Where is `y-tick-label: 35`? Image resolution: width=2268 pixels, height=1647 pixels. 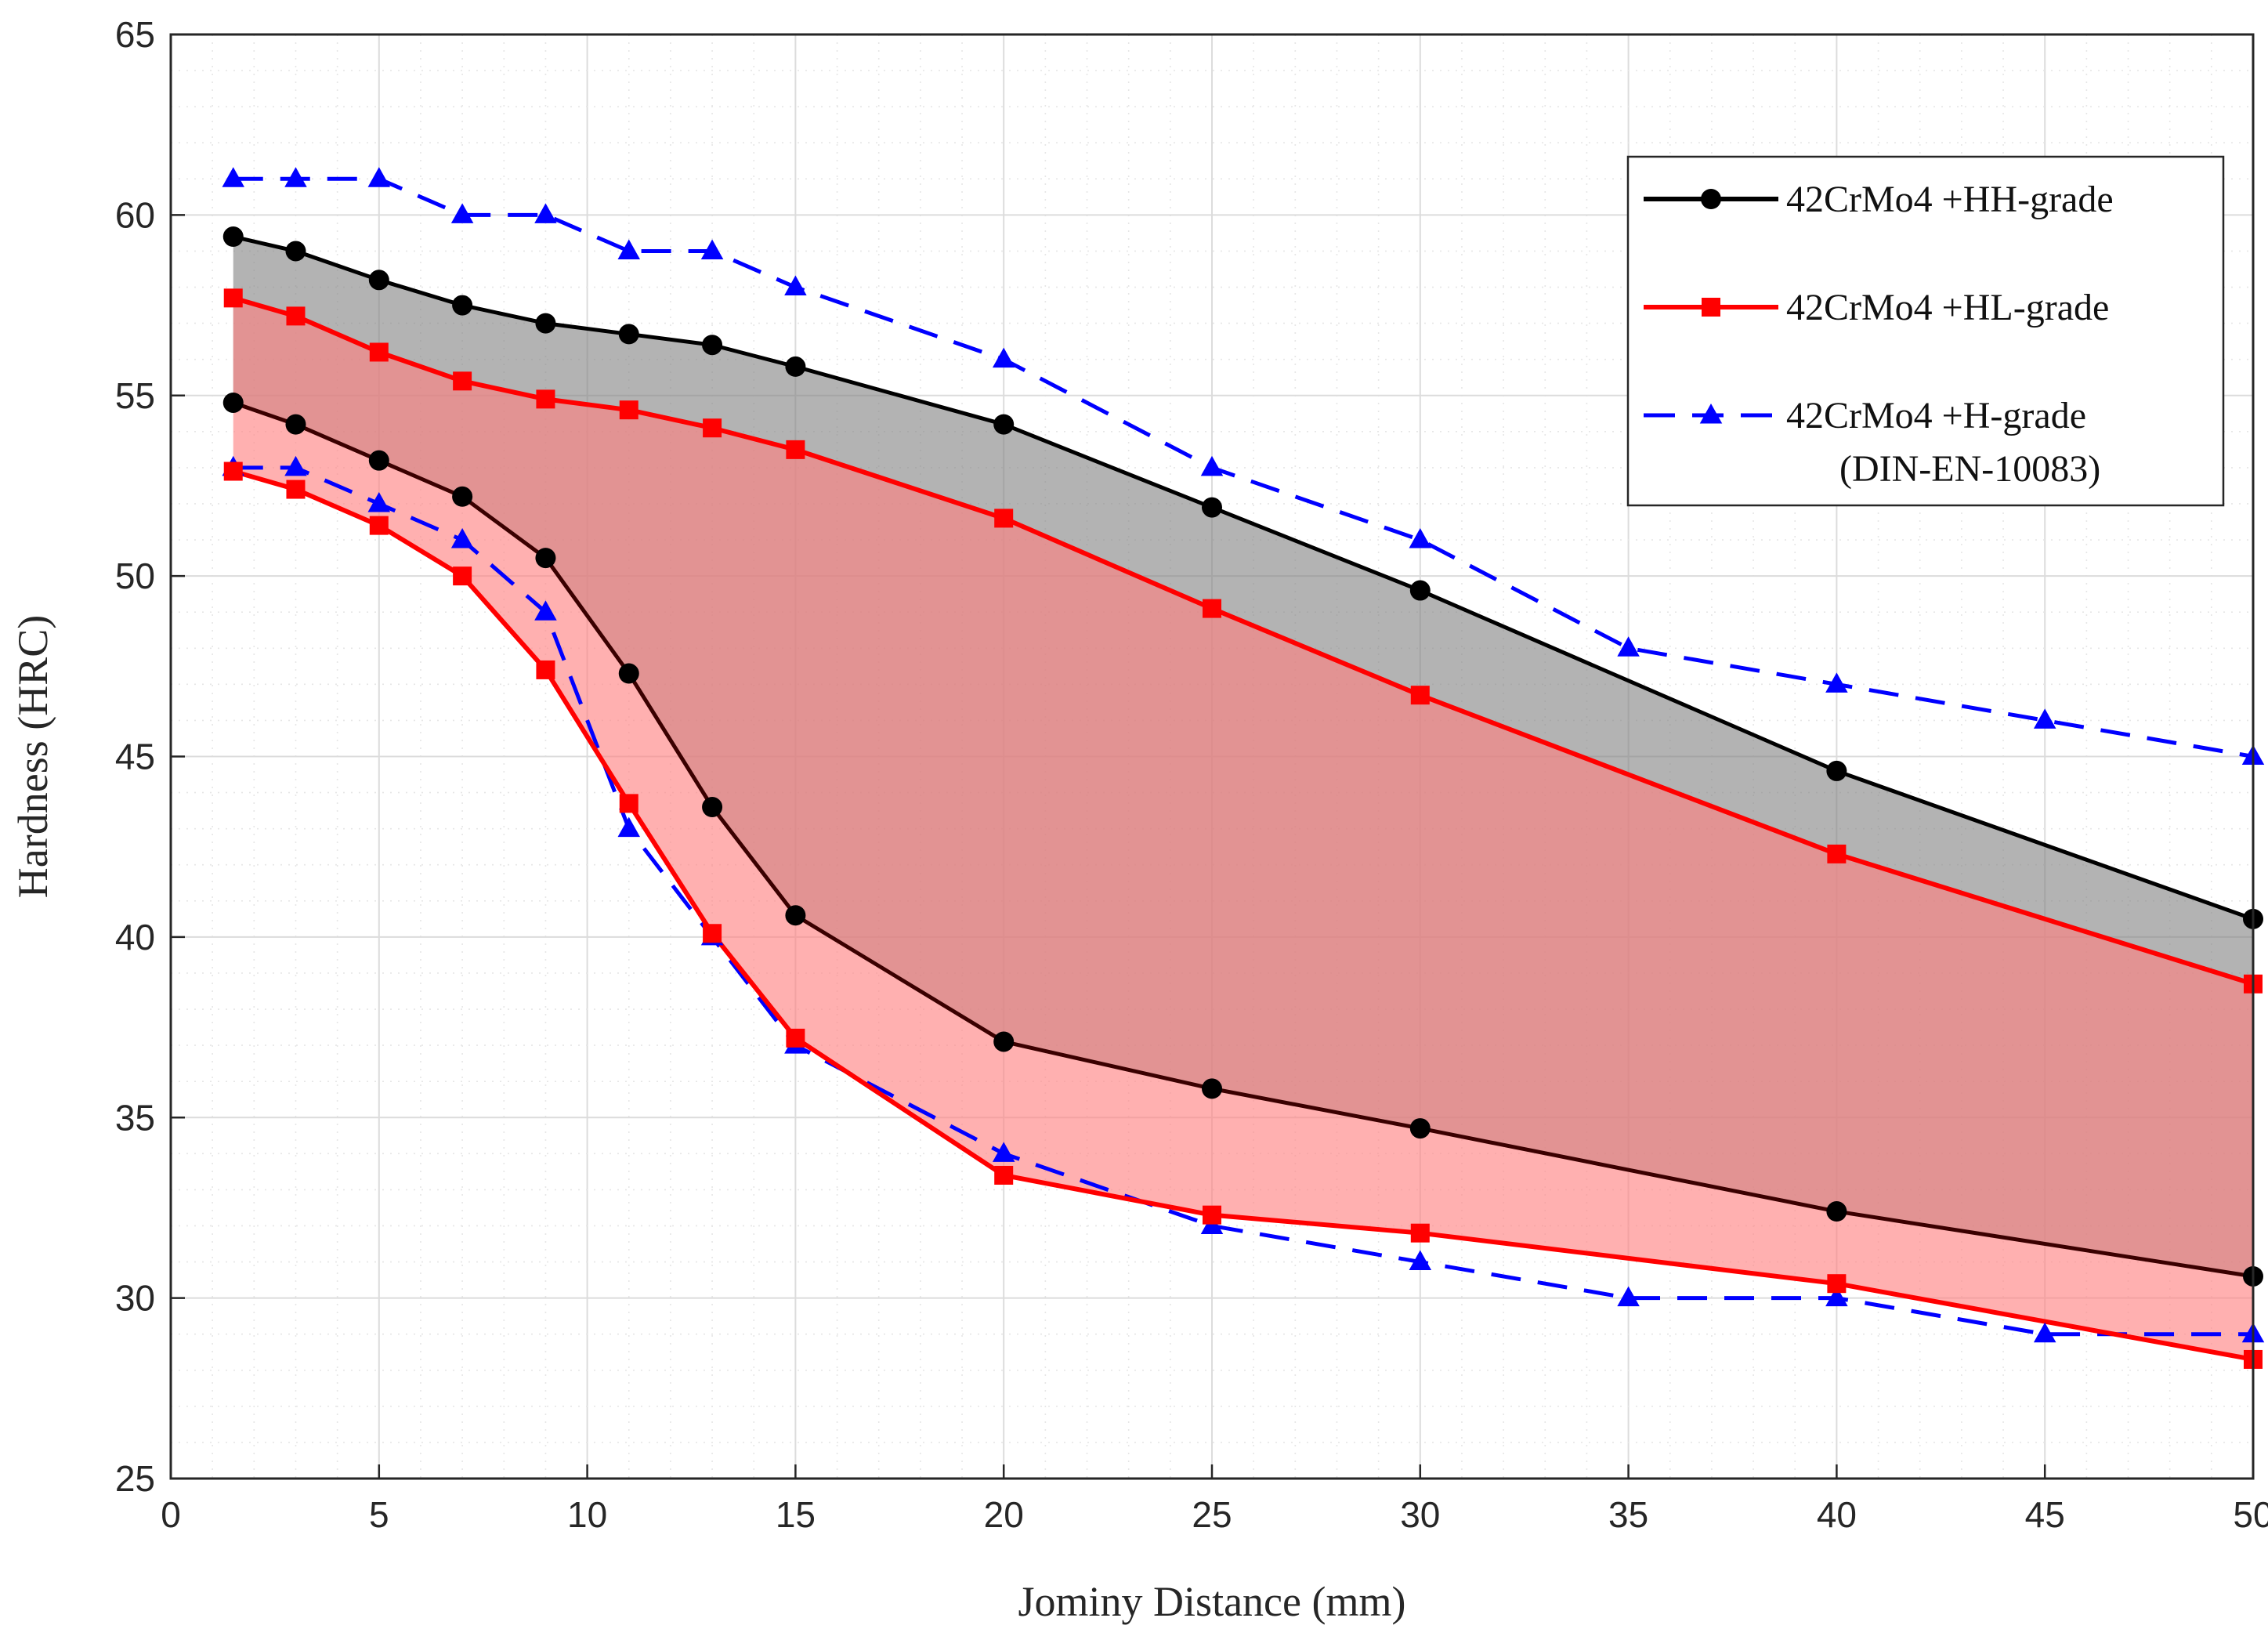
y-tick-label: 35 is located at coordinates (135, 1117).